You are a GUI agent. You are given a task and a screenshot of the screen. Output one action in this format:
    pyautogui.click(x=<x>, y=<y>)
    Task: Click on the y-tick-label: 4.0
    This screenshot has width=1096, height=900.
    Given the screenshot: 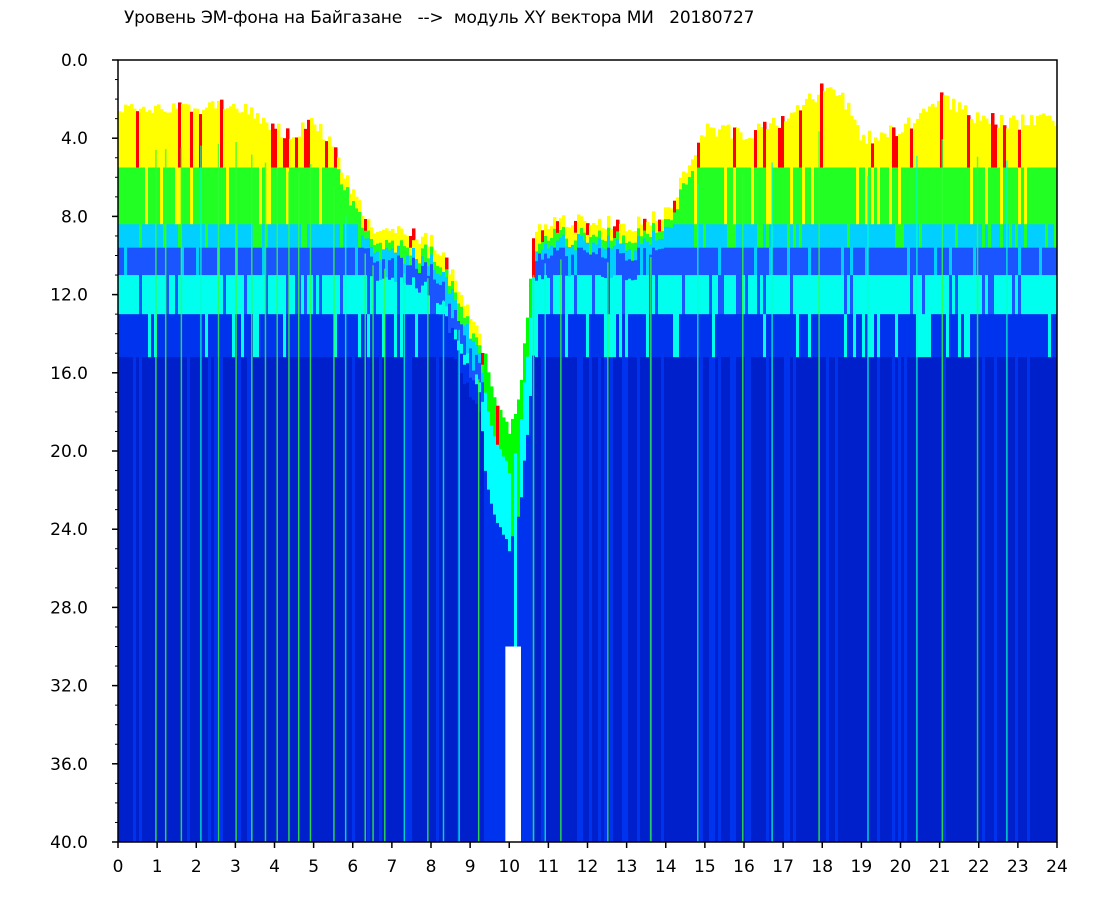 What is the action you would take?
    pyautogui.click(x=74, y=139)
    